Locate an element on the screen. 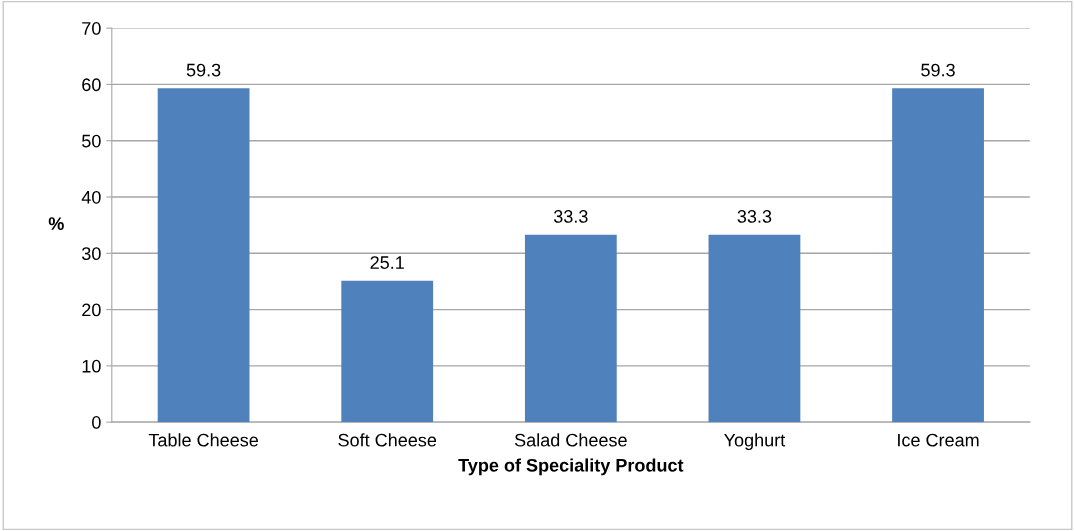  y-axis-title: % is located at coordinates (56, 223).